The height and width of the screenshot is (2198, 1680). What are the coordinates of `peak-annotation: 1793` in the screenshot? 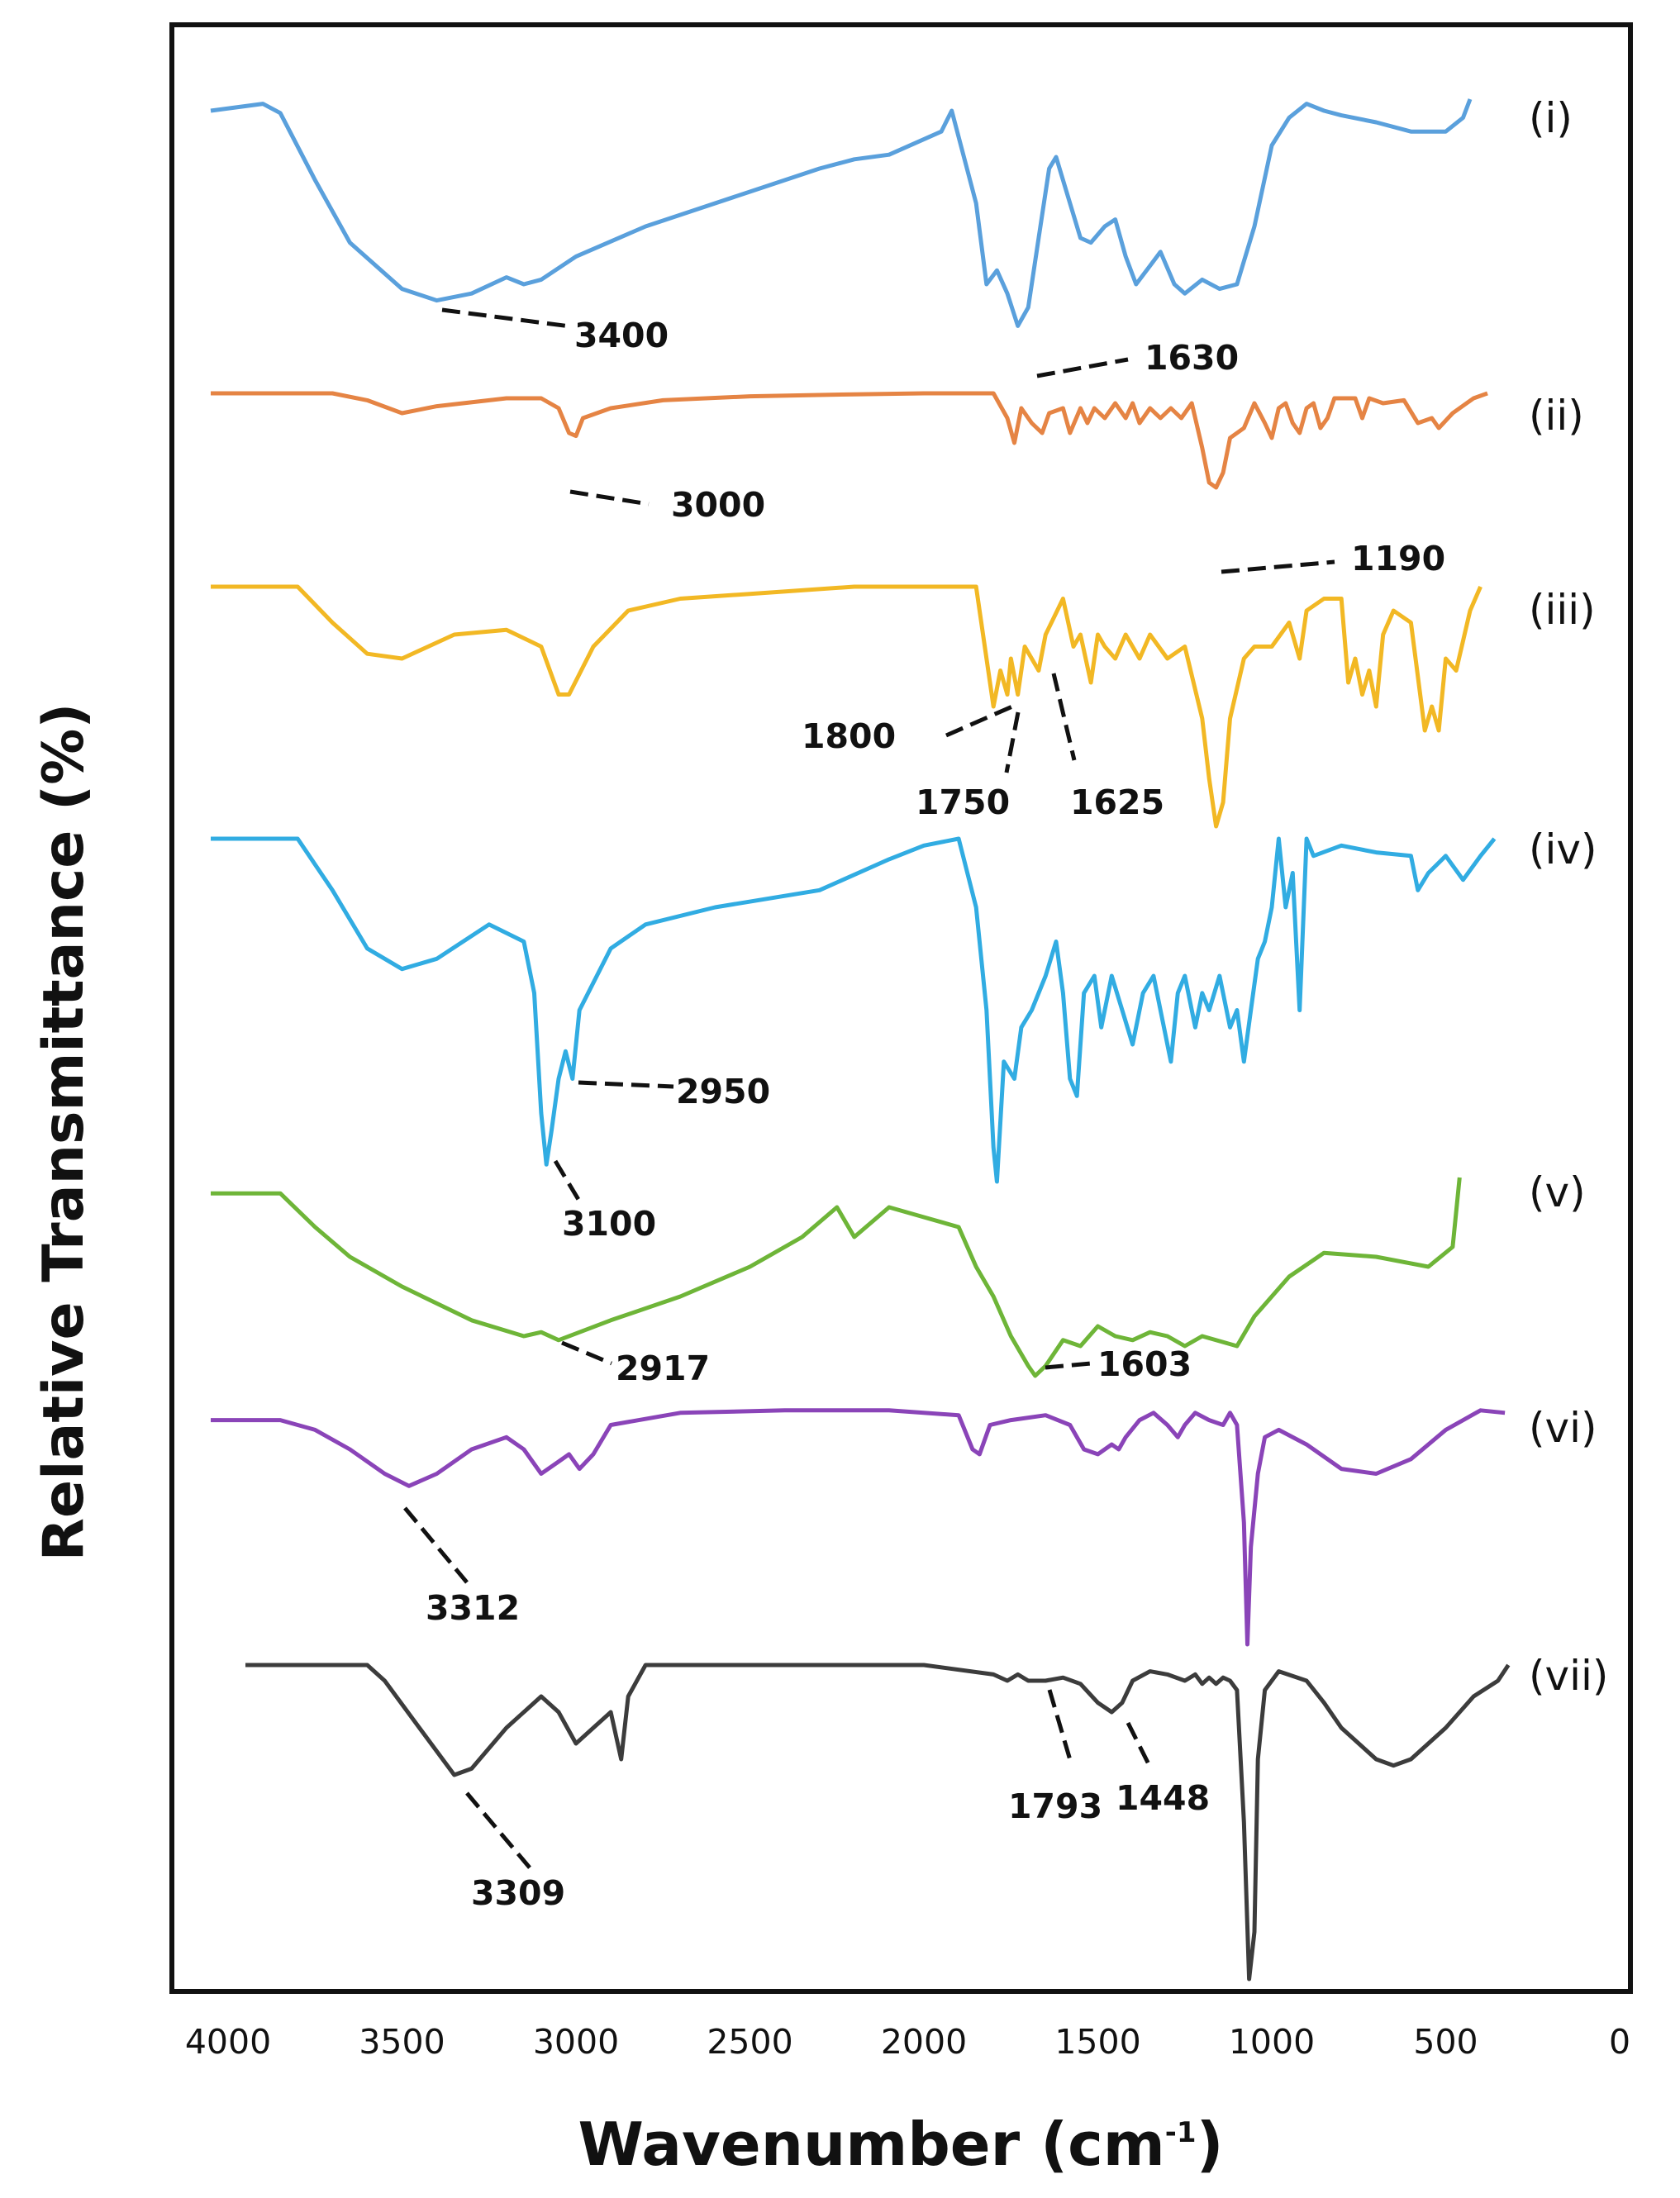 It's located at (1055, 1806).